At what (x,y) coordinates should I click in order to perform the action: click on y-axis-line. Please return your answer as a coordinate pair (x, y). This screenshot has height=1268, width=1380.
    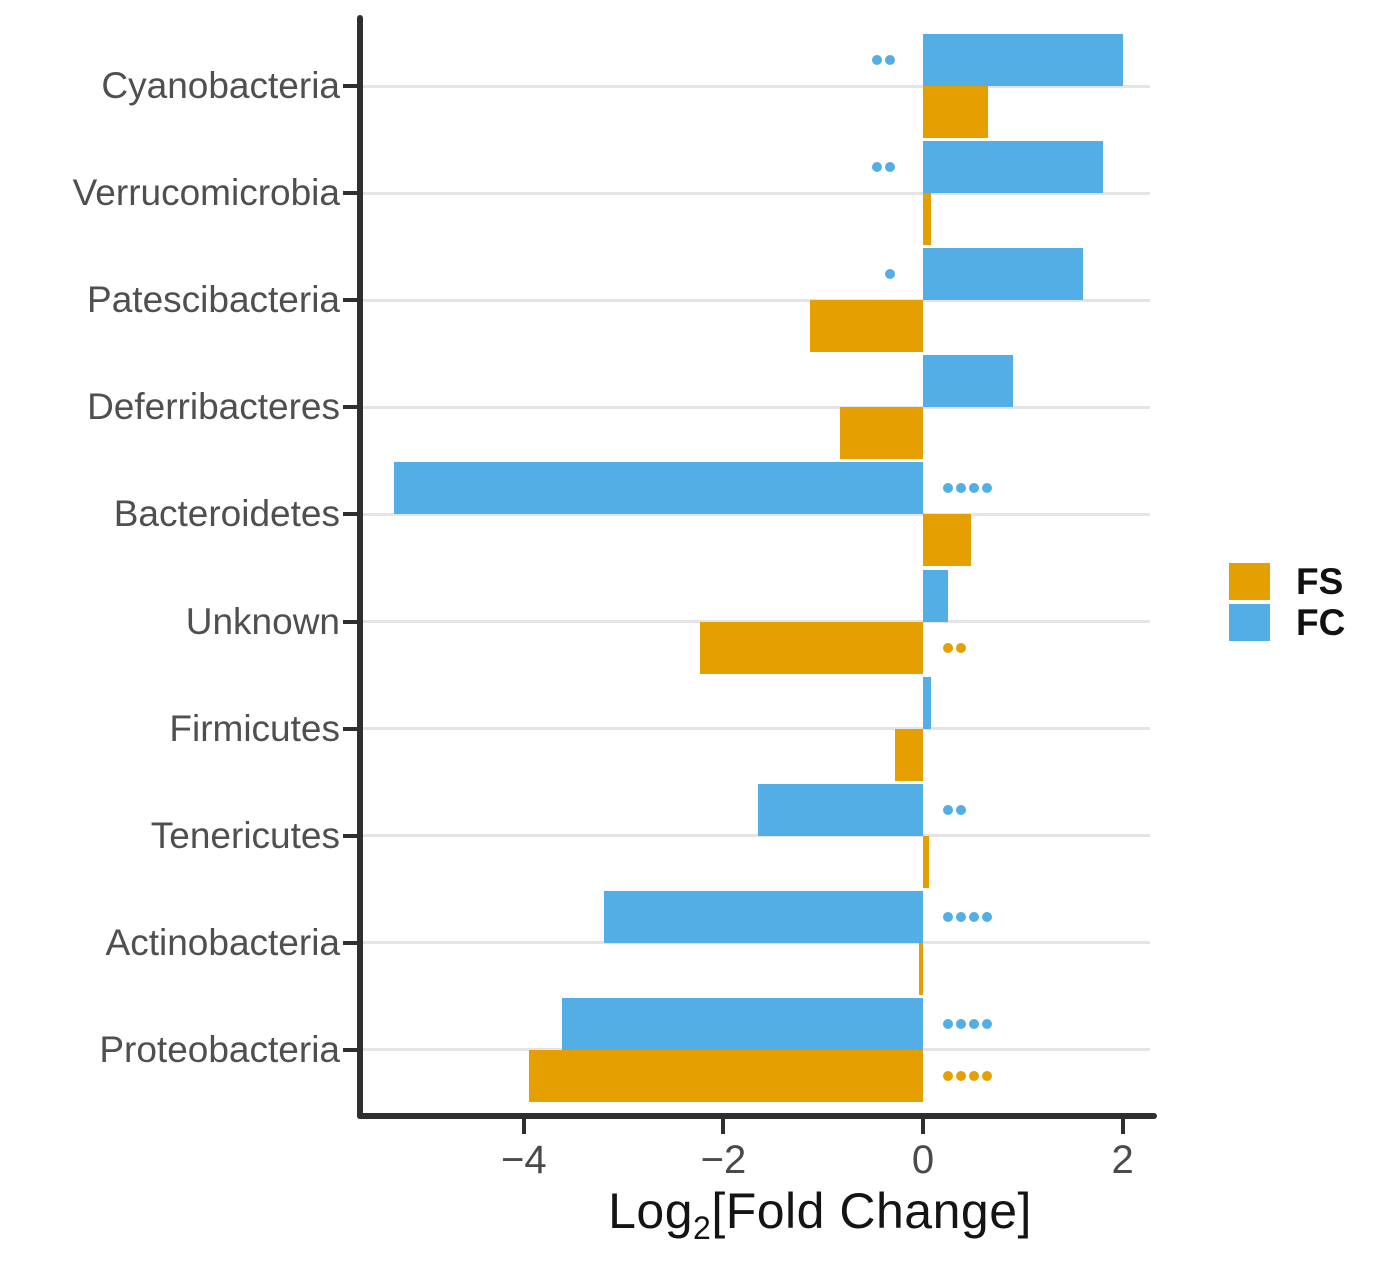
    Looking at the image, I should click on (360, 567).